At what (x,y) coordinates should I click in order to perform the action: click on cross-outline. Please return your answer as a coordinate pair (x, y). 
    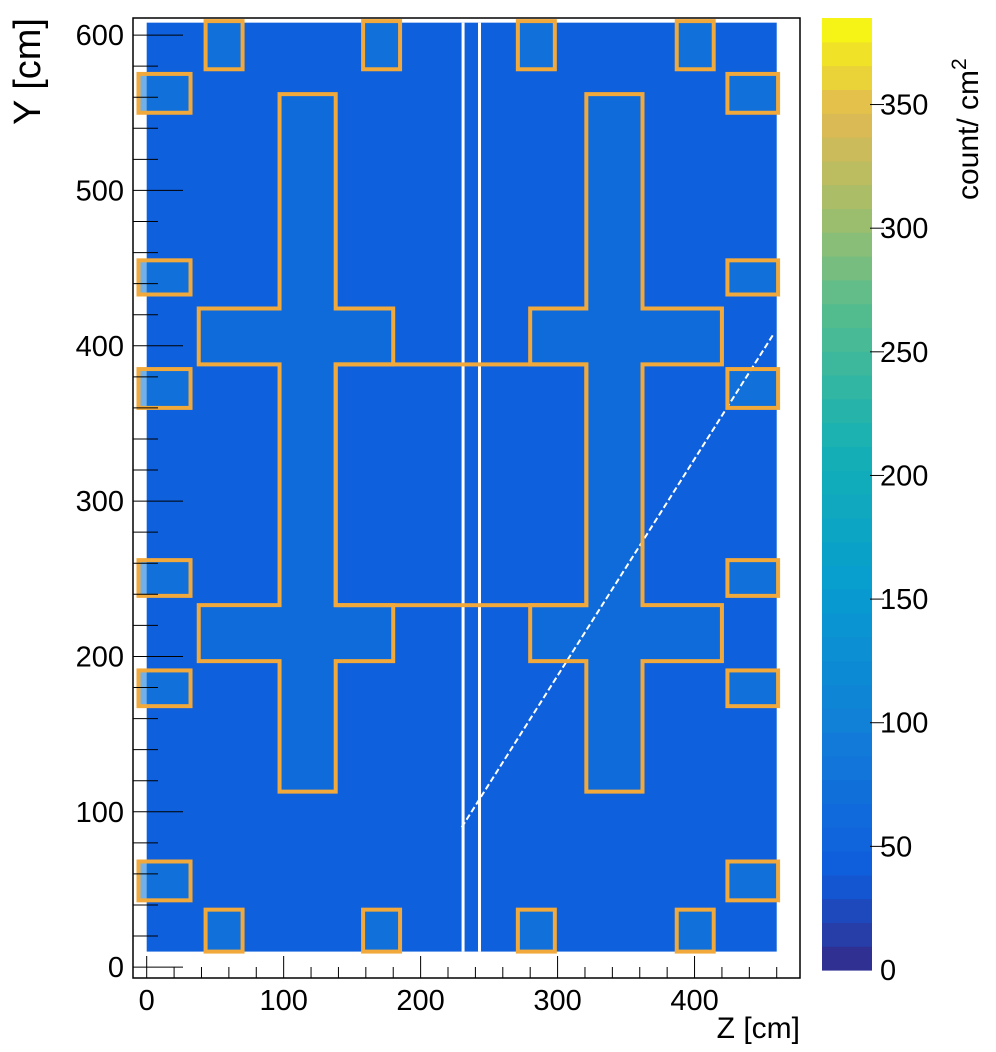
    Looking at the image, I should click on (296, 443).